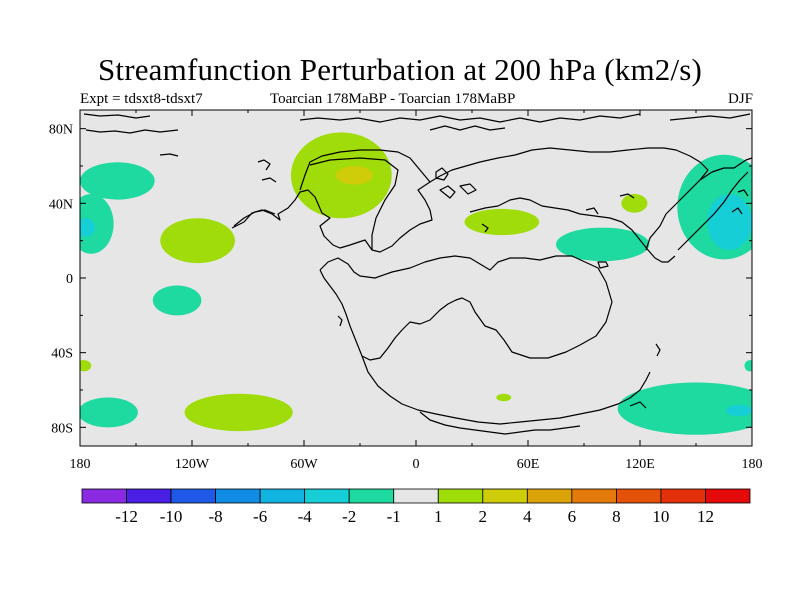  Describe the element at coordinates (61, 204) in the screenshot. I see `y-tick-label: 40N` at that location.